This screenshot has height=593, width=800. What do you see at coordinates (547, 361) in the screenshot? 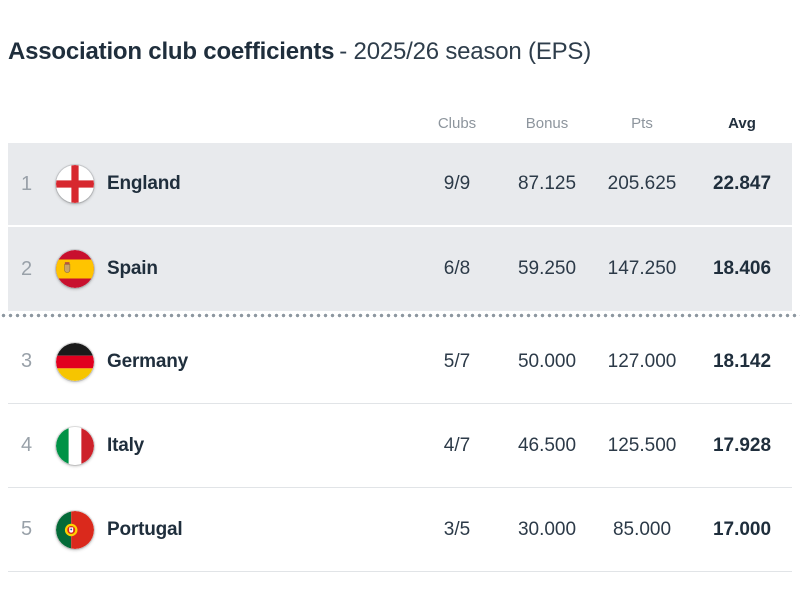
I see `bonus-cell: 50.000` at bounding box center [547, 361].